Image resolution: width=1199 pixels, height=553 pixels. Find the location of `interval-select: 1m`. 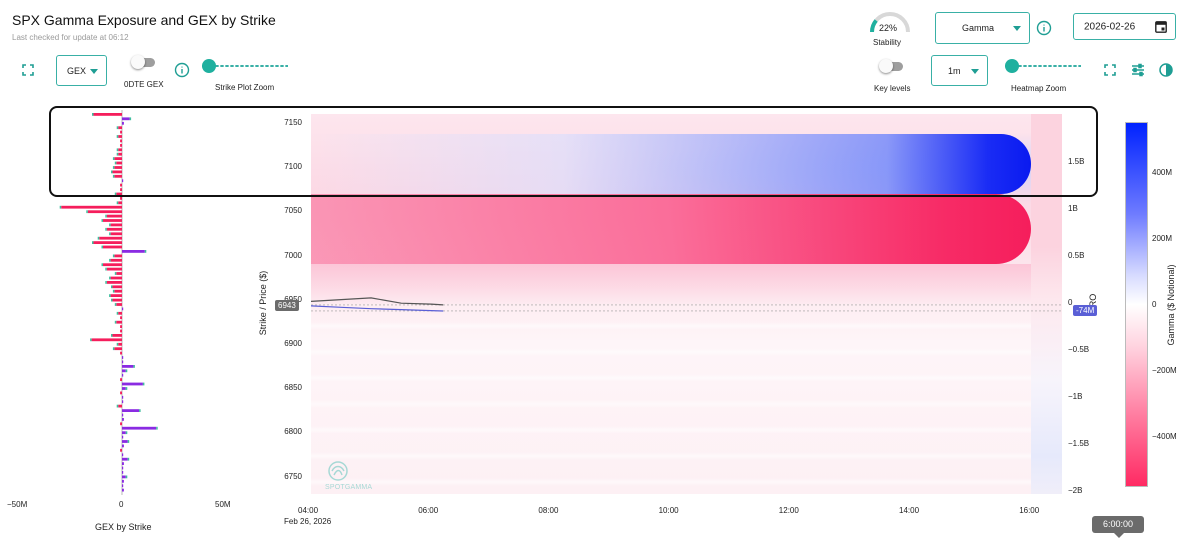

interval-select: 1m is located at coordinates (959, 70).